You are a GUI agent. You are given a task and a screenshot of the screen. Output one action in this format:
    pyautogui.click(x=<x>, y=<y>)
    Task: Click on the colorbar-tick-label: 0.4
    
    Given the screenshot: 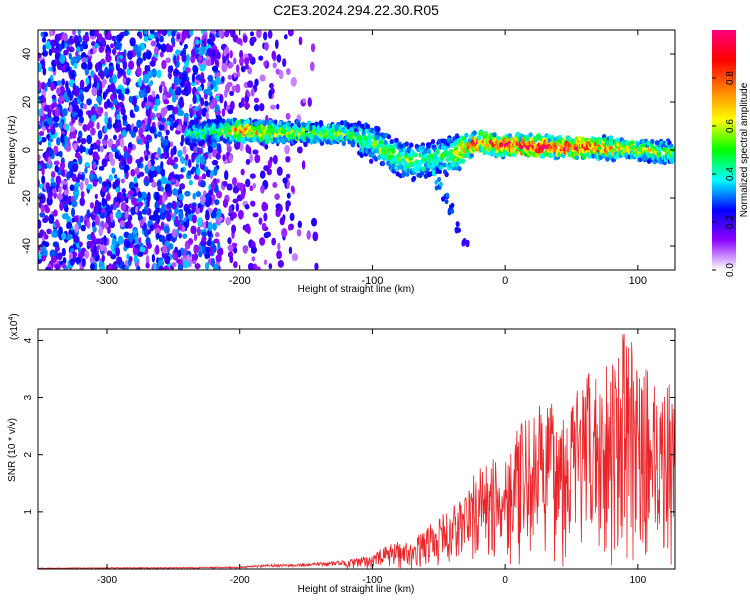 What is the action you would take?
    pyautogui.click(x=730, y=174)
    